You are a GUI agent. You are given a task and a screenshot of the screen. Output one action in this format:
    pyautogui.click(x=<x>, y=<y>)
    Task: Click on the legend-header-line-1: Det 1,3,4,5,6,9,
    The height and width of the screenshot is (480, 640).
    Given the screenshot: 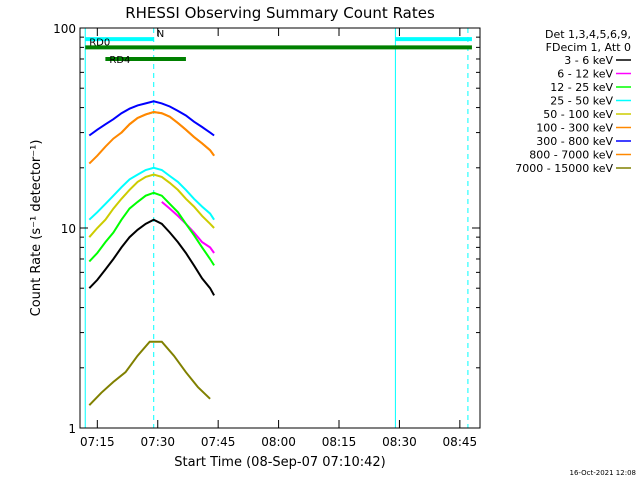 What is the action you would take?
    pyautogui.click(x=588, y=34)
    